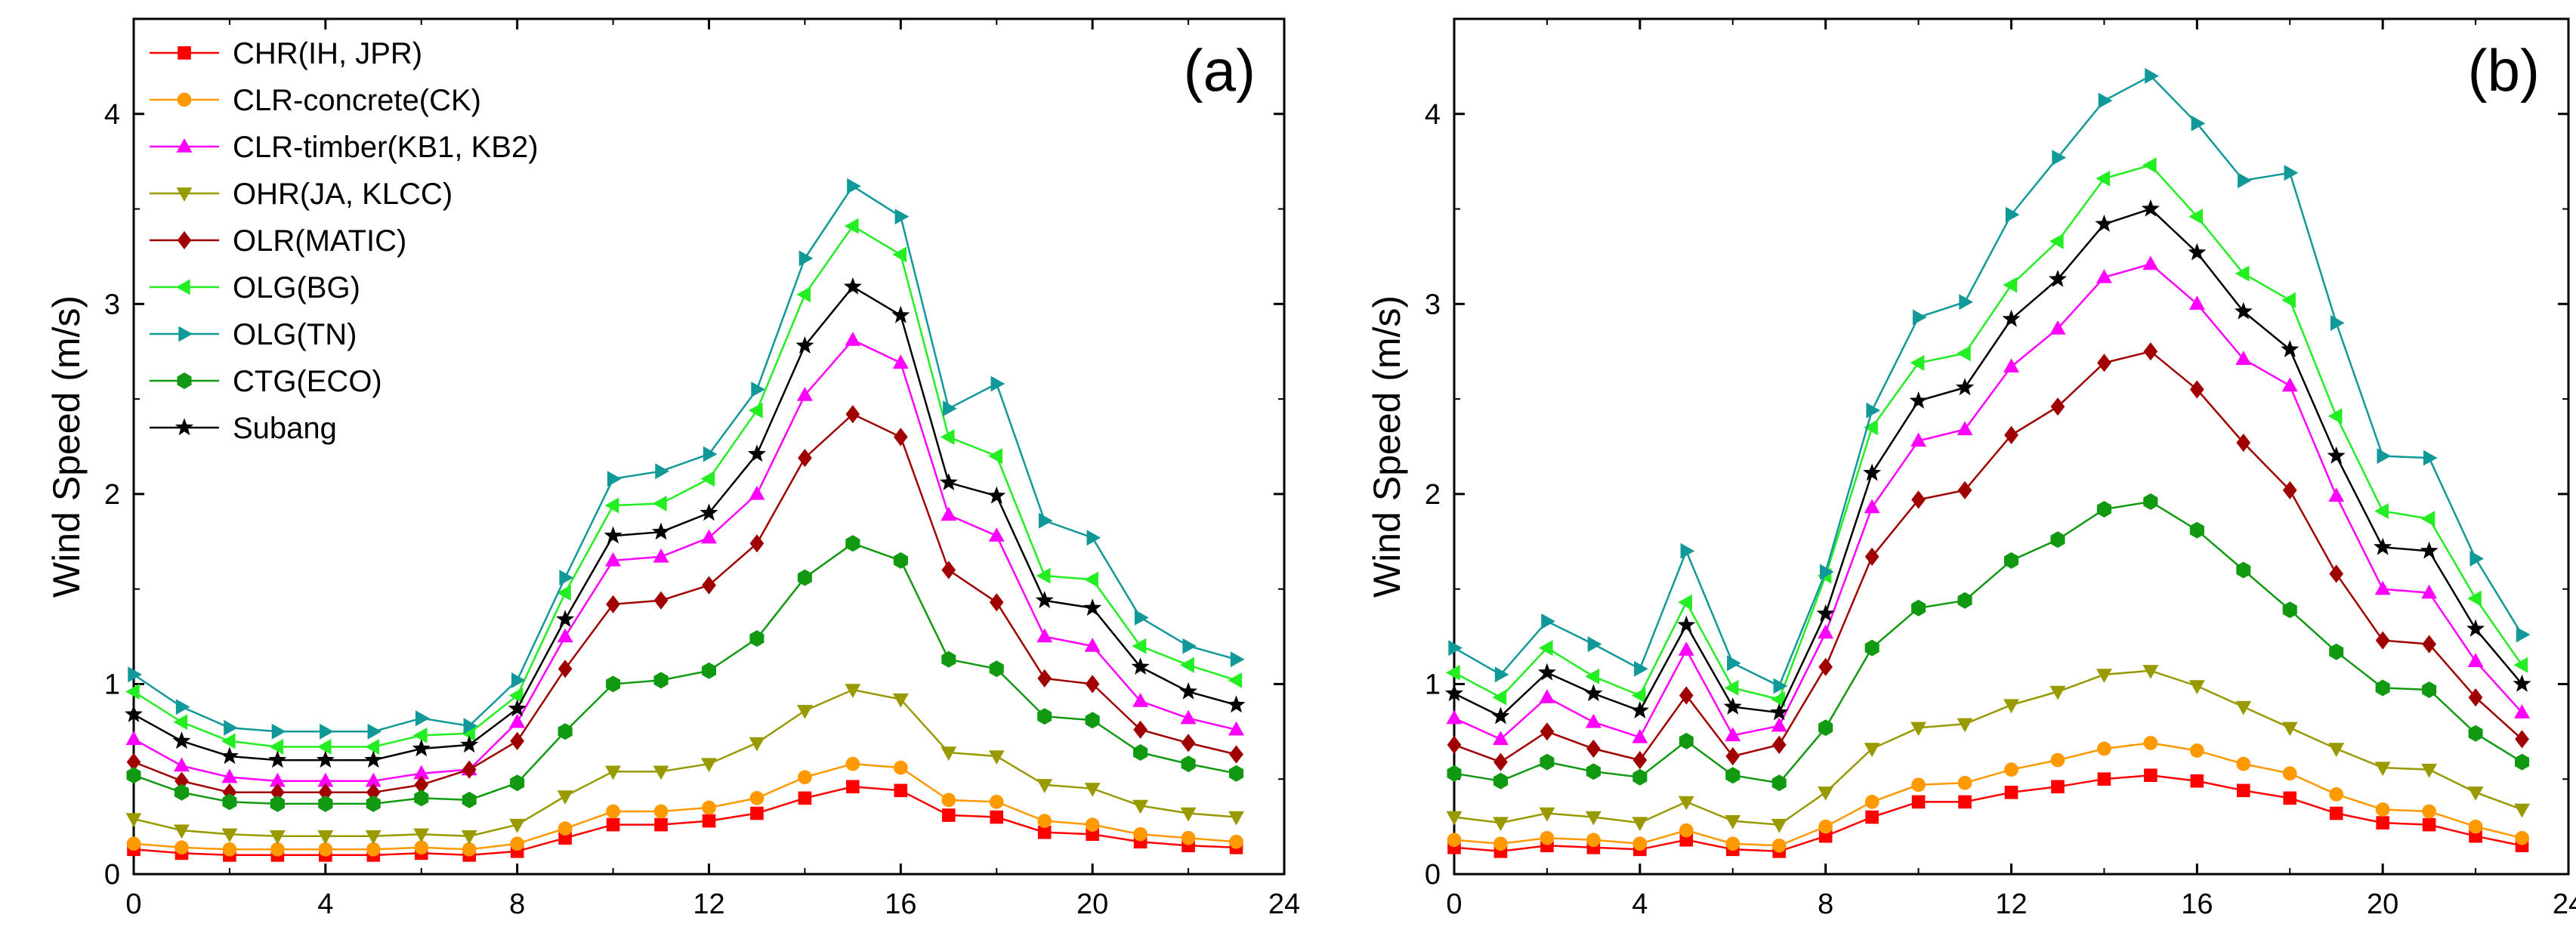  Describe the element at coordinates (255, 287) in the screenshot. I see `legend-item: OLG(BG)` at that location.